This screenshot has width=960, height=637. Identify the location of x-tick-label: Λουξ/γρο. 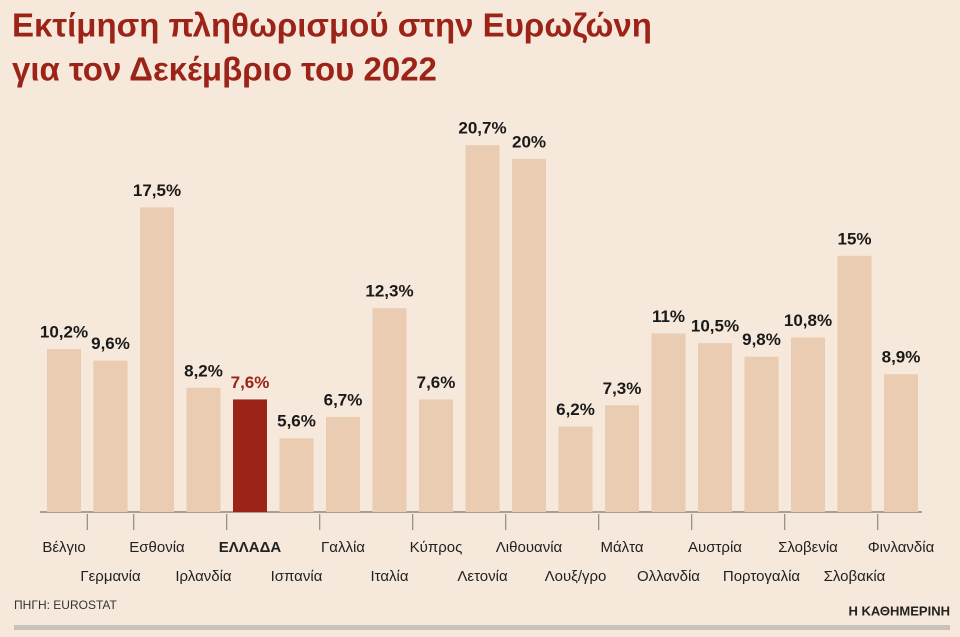
(576, 576).